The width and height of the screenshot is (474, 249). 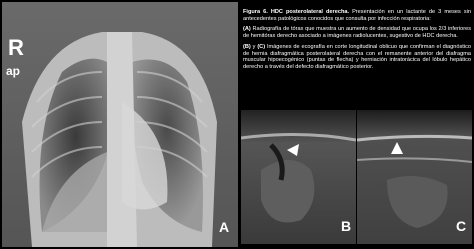 What do you see at coordinates (247, 46) in the screenshot?
I see `part-label: (B)` at bounding box center [247, 46].